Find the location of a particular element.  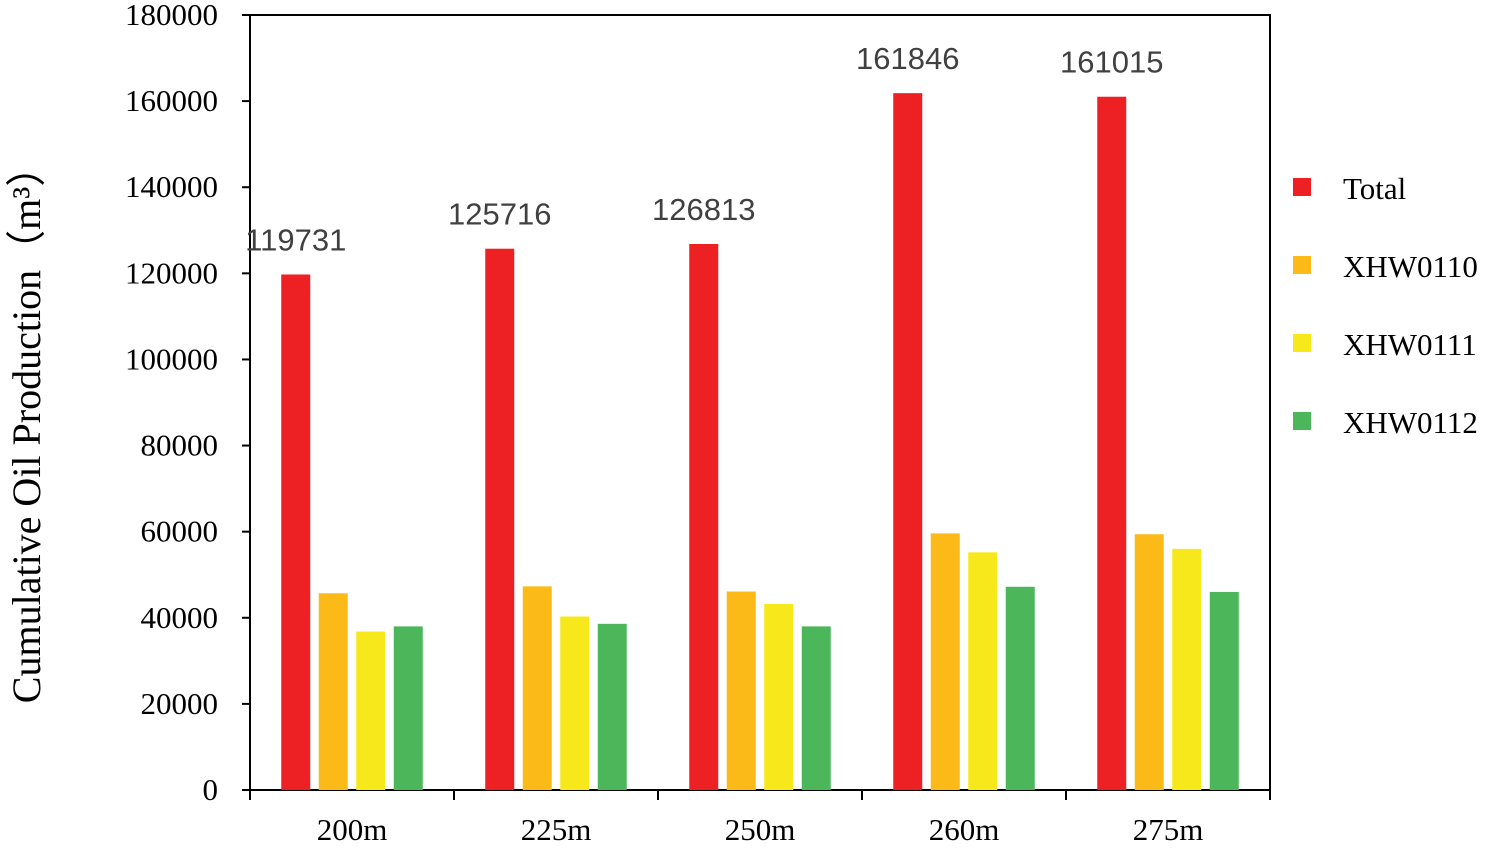

bar-xhw0111-200m is located at coordinates (371, 710).